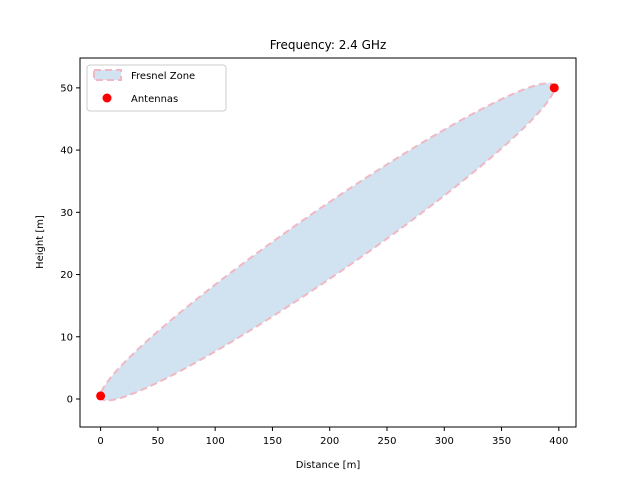  Describe the element at coordinates (66, 275) in the screenshot. I see `y-tick-label: 20` at that location.